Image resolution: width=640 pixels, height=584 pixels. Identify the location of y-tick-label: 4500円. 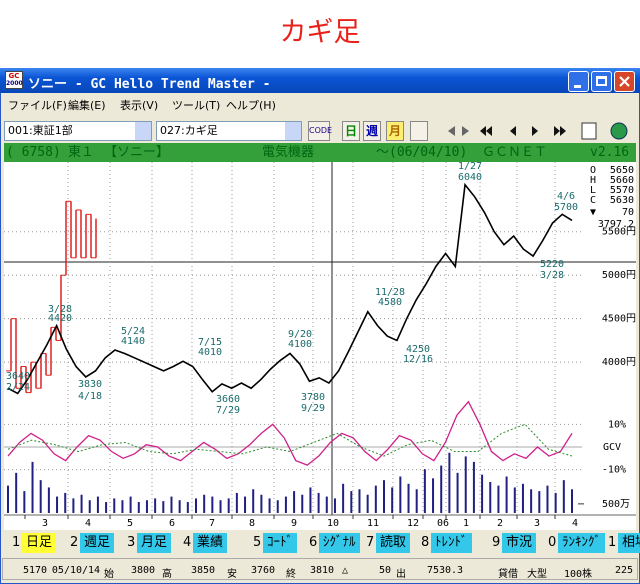
(619, 319).